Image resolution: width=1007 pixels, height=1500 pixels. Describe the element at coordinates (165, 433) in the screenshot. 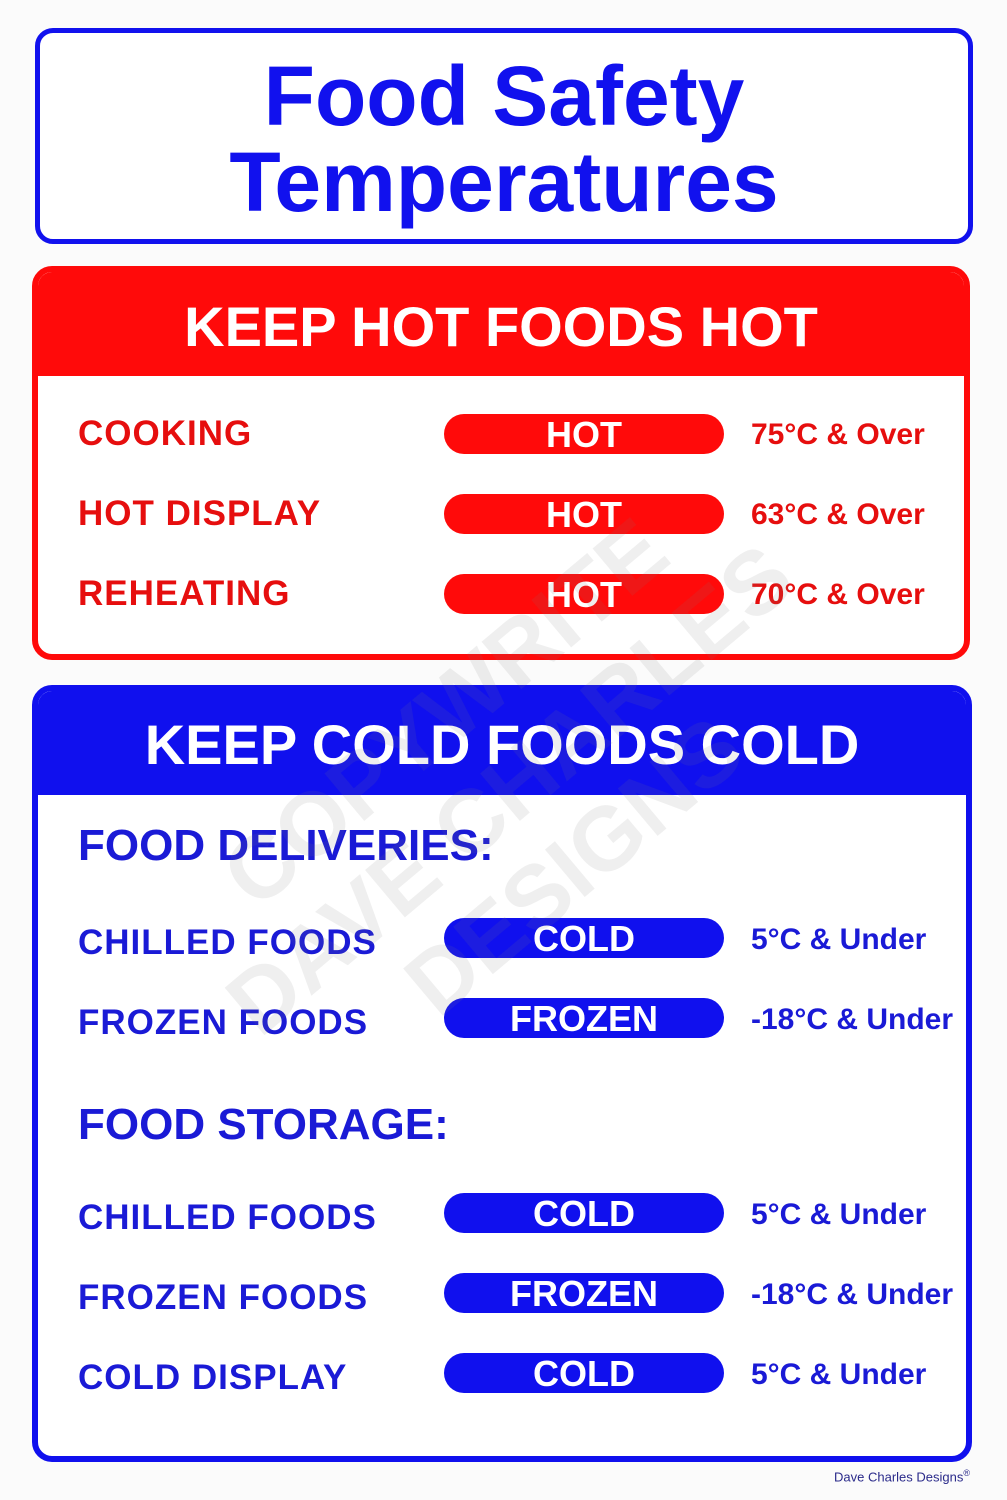

I see `row-label: COOKING` at that location.